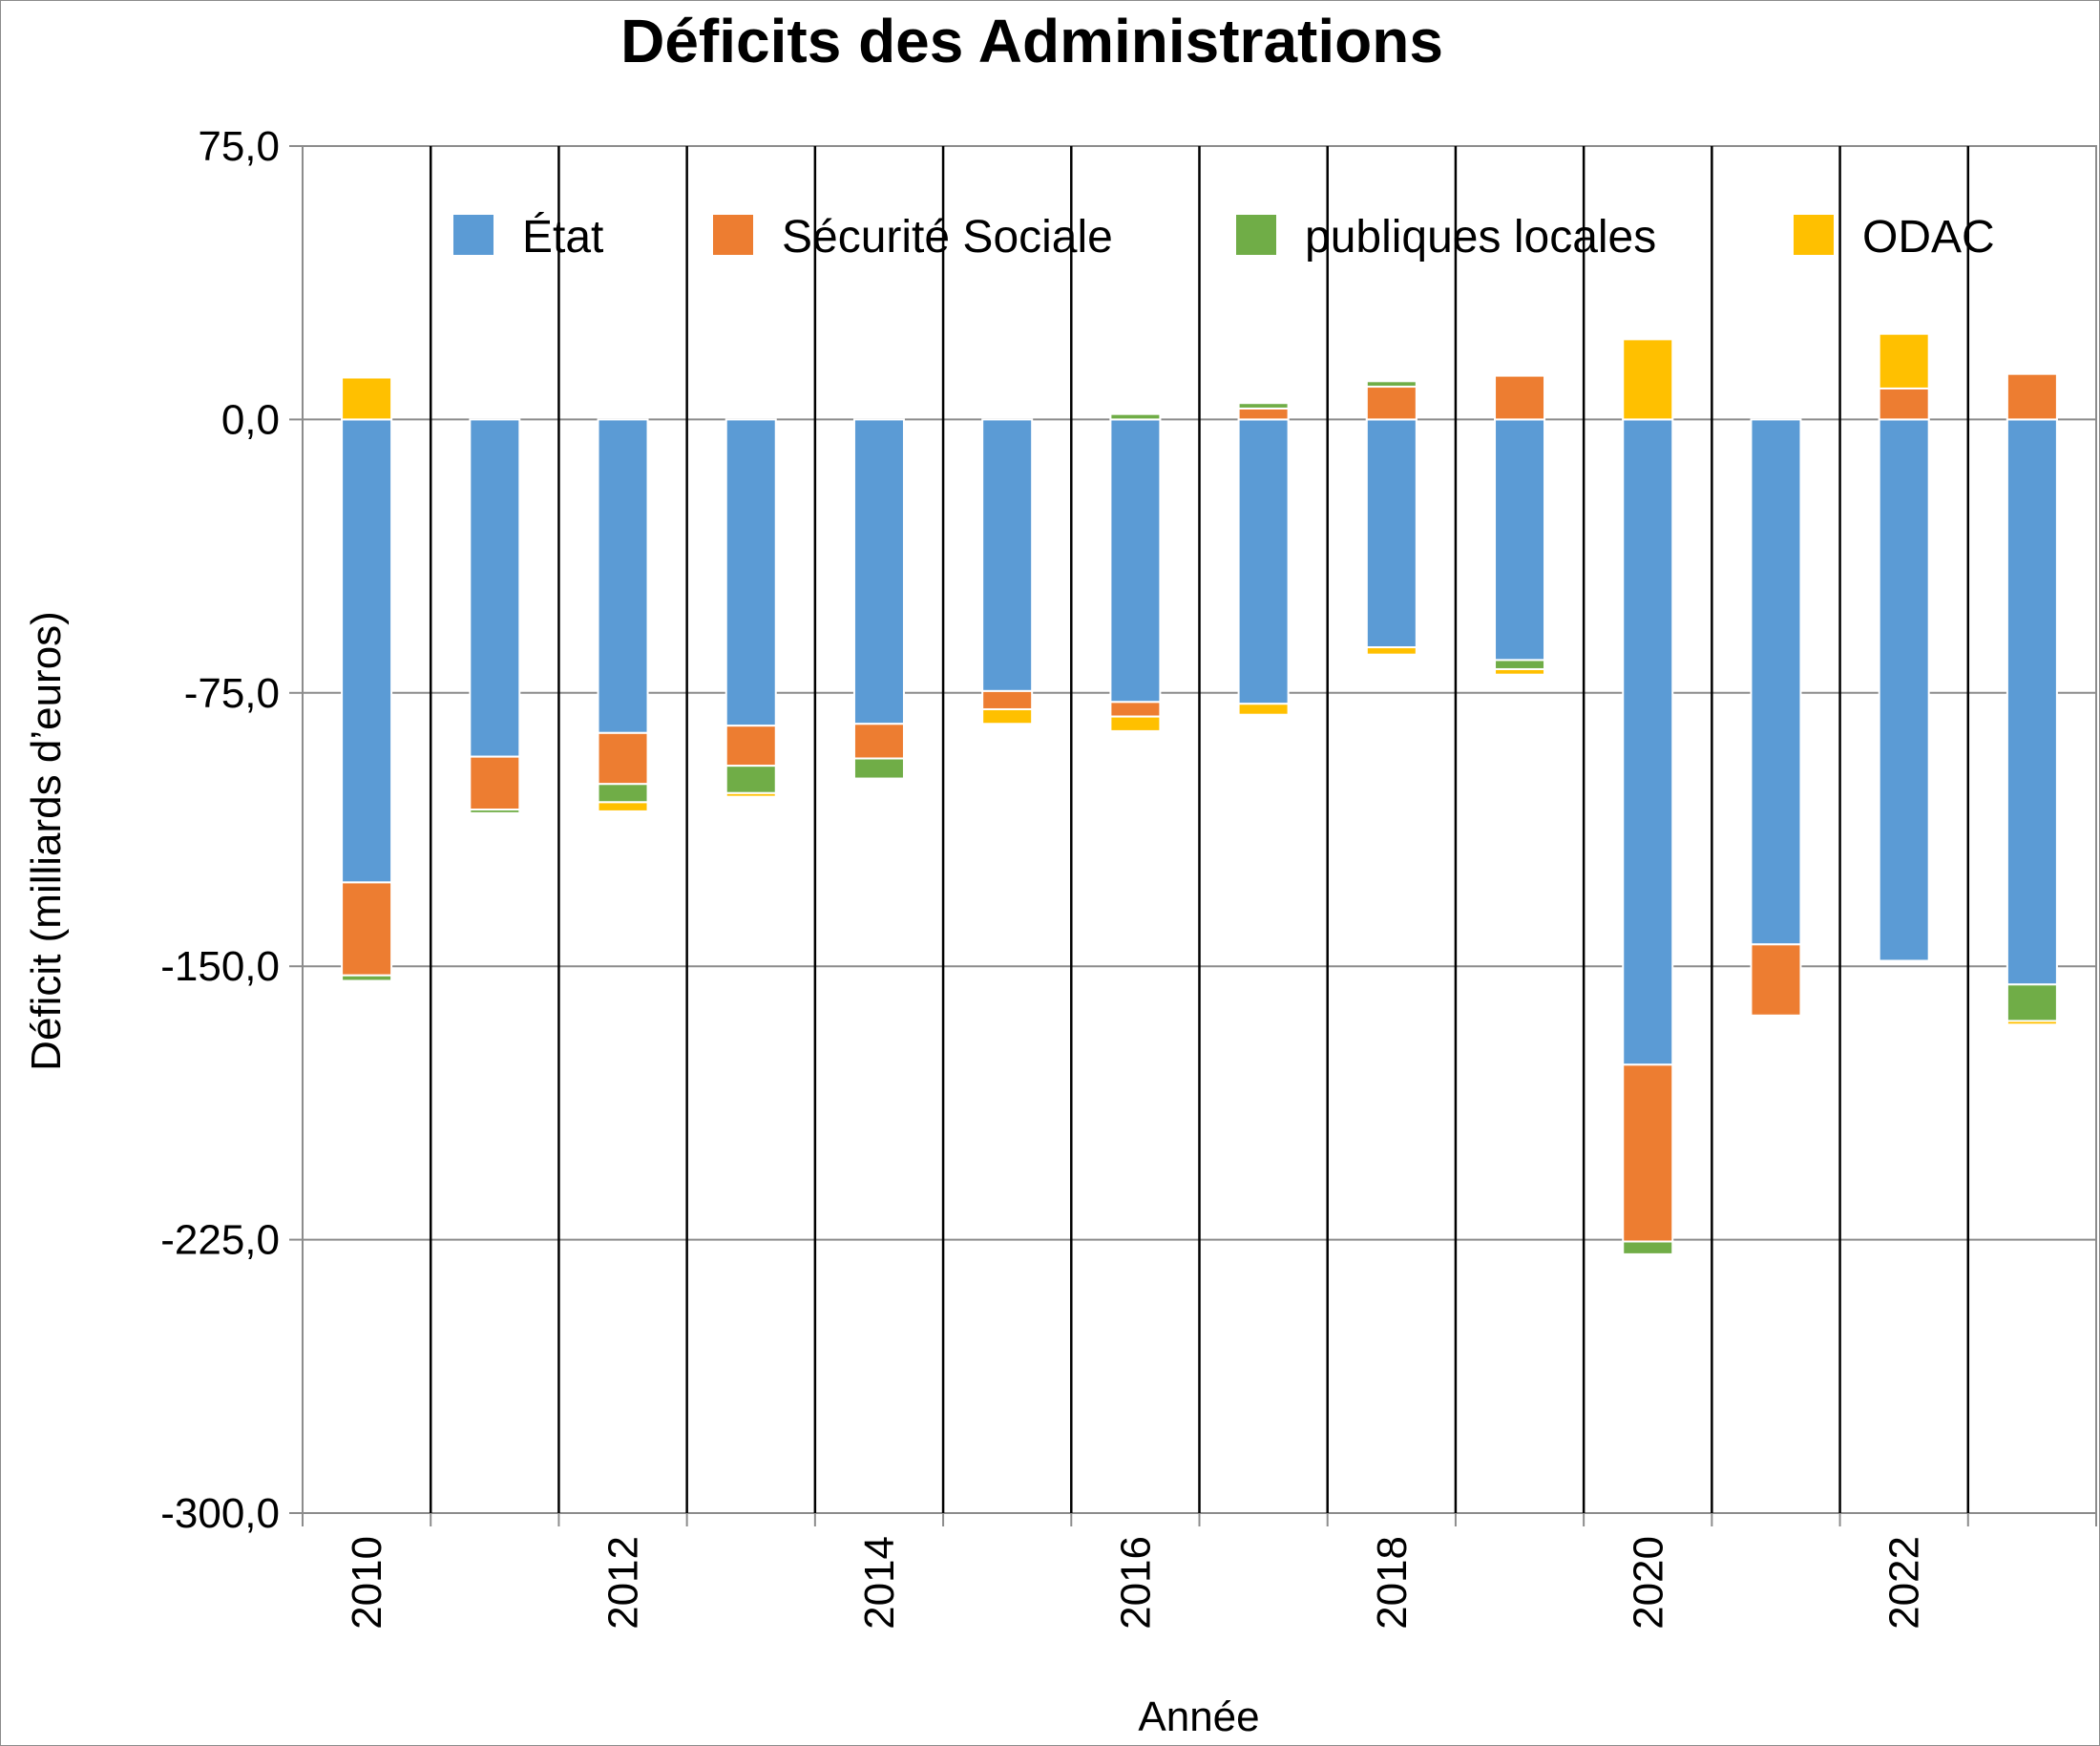  What do you see at coordinates (220, 1513) in the screenshot?
I see `y-tick-label: -300,0` at bounding box center [220, 1513].